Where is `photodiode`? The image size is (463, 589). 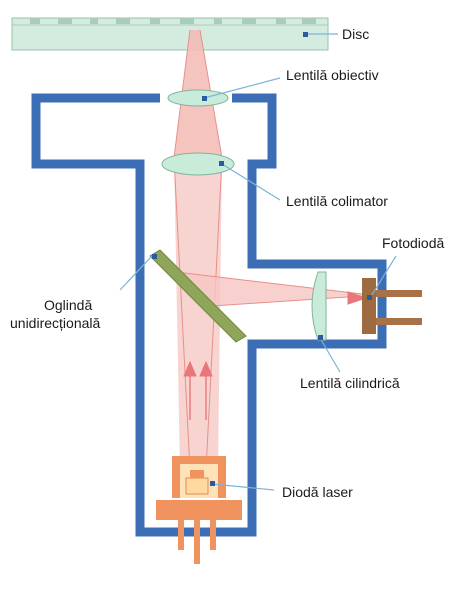 photodiode is located at coordinates (392, 306).